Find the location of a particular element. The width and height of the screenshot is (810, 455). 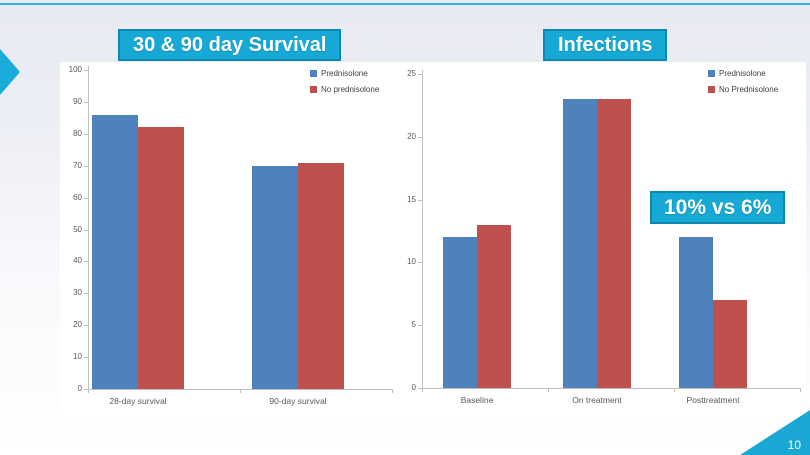

y-tick-label: 70 is located at coordinates (77, 165).